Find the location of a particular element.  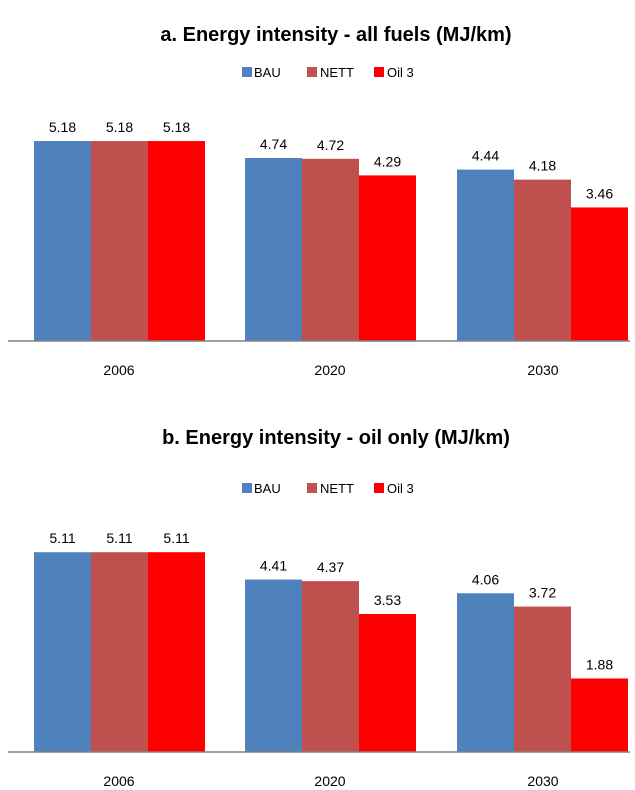

data-label-bau-2006: 5.11 is located at coordinates (62, 538).